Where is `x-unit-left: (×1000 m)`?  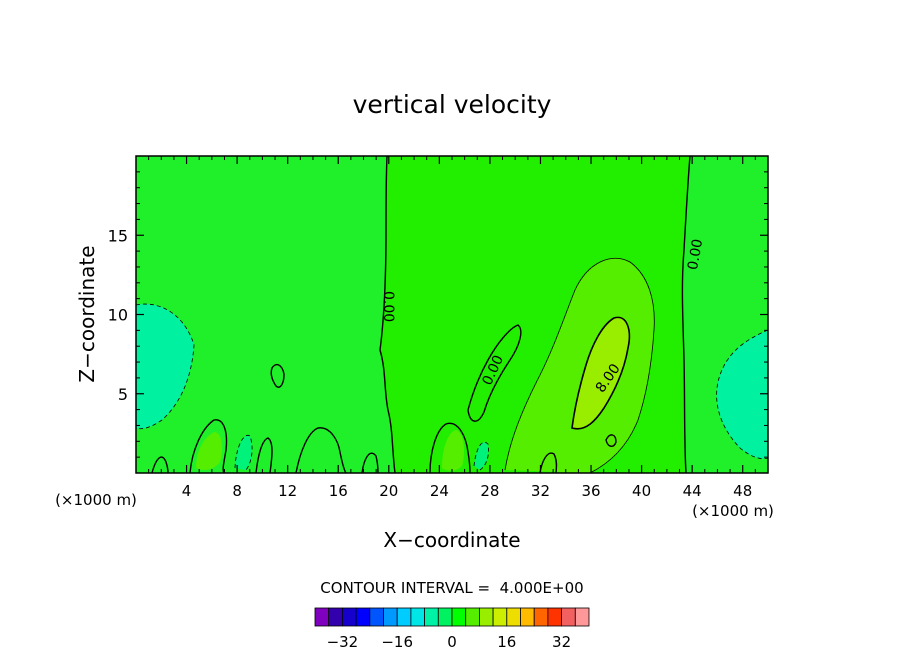
x-unit-left: (×1000 m) is located at coordinates (96, 500).